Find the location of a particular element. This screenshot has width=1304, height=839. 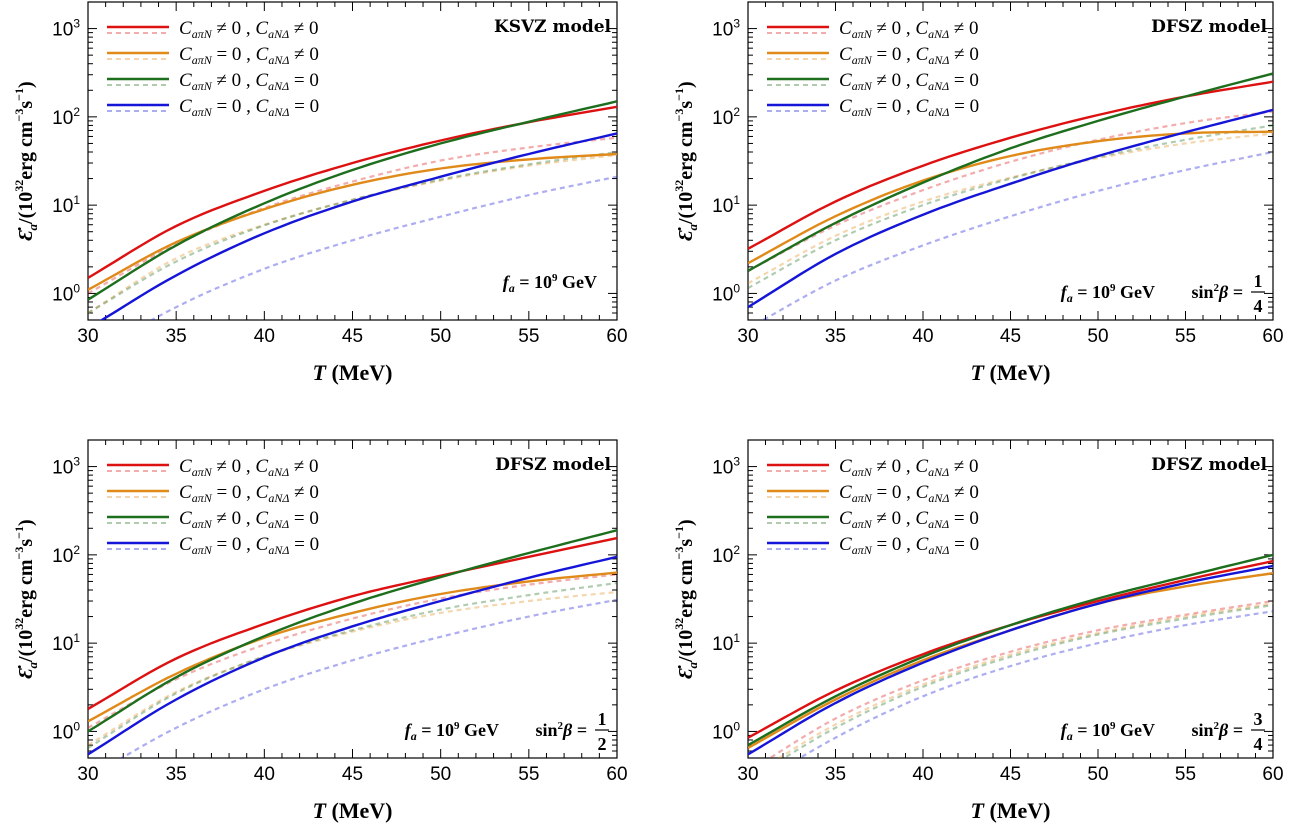

series-line-orange is located at coordinates (352, 221).